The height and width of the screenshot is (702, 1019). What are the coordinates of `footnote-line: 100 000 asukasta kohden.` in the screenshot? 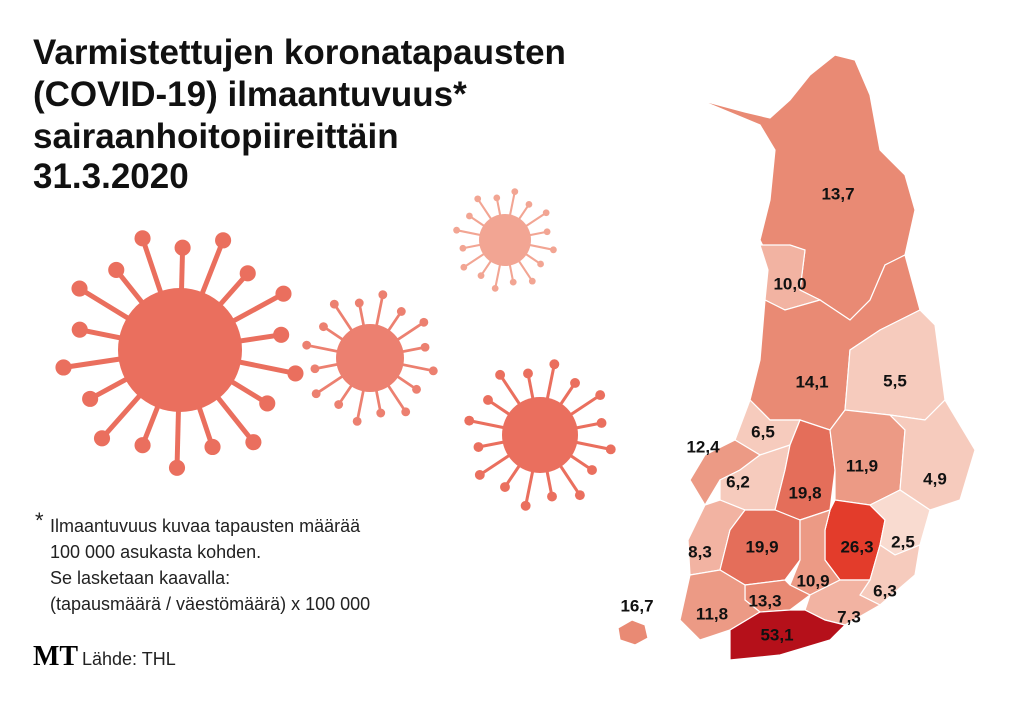 It's located at (155, 552).